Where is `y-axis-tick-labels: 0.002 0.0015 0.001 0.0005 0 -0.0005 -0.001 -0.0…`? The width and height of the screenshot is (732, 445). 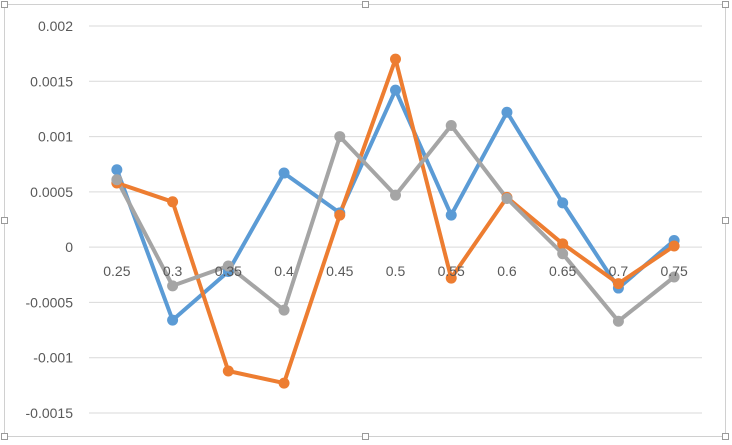 y-axis-tick-labels: 0.002 0.0015 0.001 0.0005 0 -0.0005 -0.001 -0.0… is located at coordinates (50, 219).